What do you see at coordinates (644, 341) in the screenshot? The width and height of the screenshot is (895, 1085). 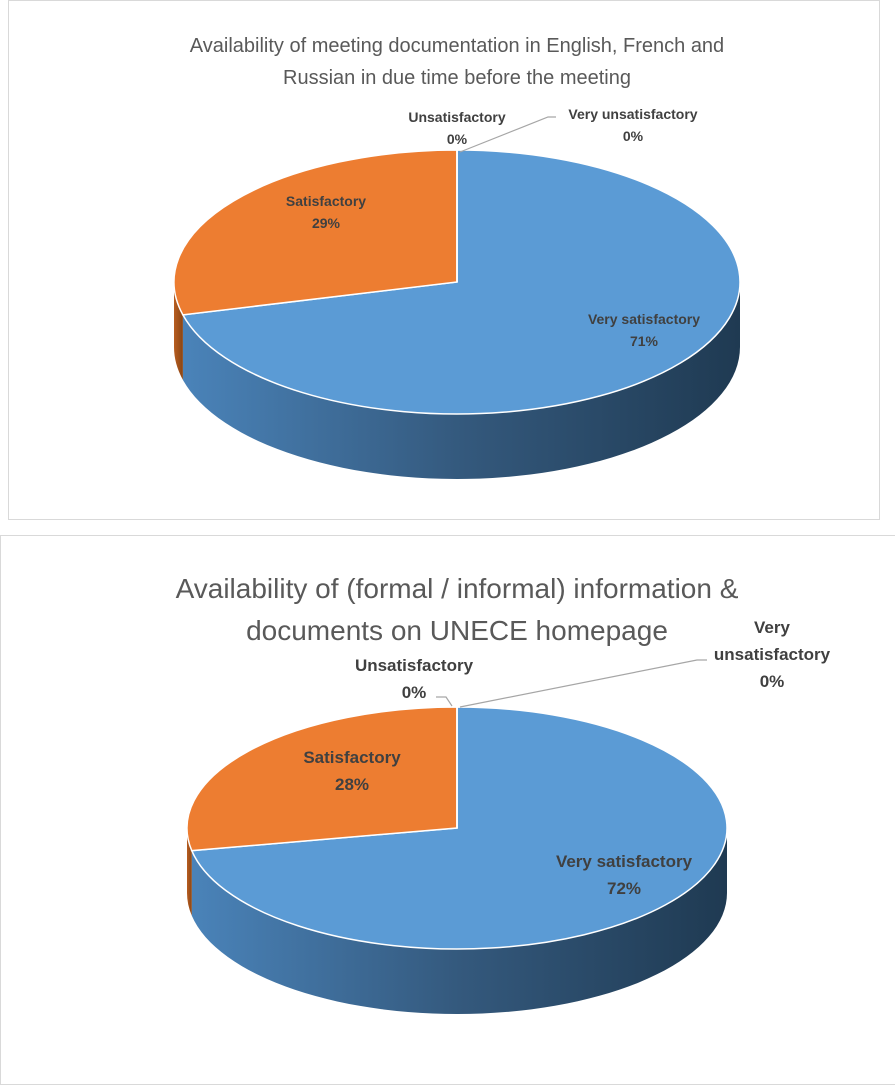 I see `label-value: 71%` at bounding box center [644, 341].